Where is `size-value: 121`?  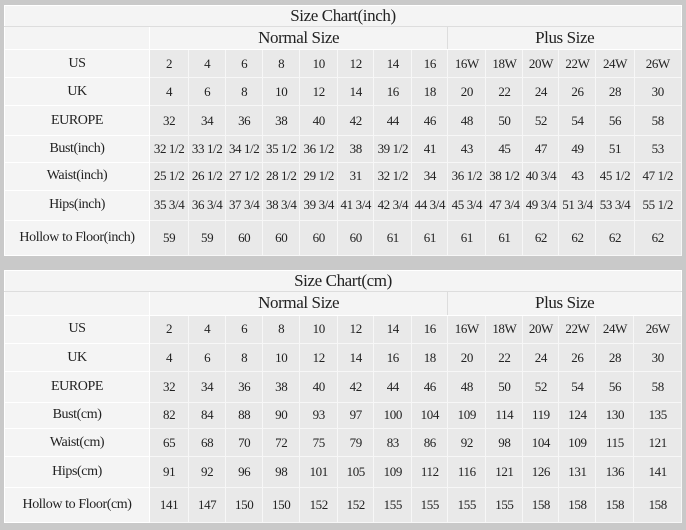
size-value: 121 is located at coordinates (657, 442).